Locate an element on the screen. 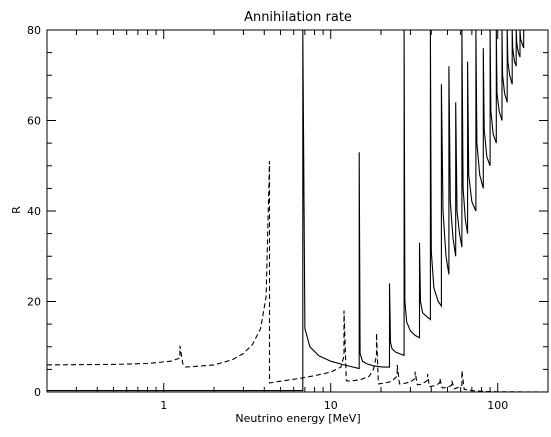 This screenshot has width=551, height=437. y-axis-label: R is located at coordinates (16, 210).